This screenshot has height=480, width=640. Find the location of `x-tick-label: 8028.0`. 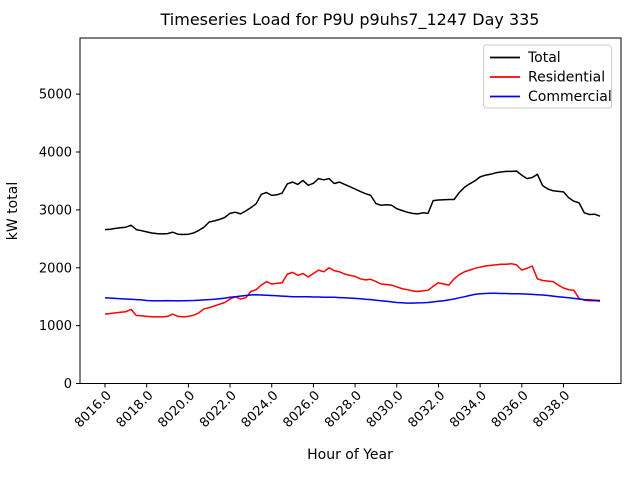

x-tick-label: 8028.0 is located at coordinates (343, 409).